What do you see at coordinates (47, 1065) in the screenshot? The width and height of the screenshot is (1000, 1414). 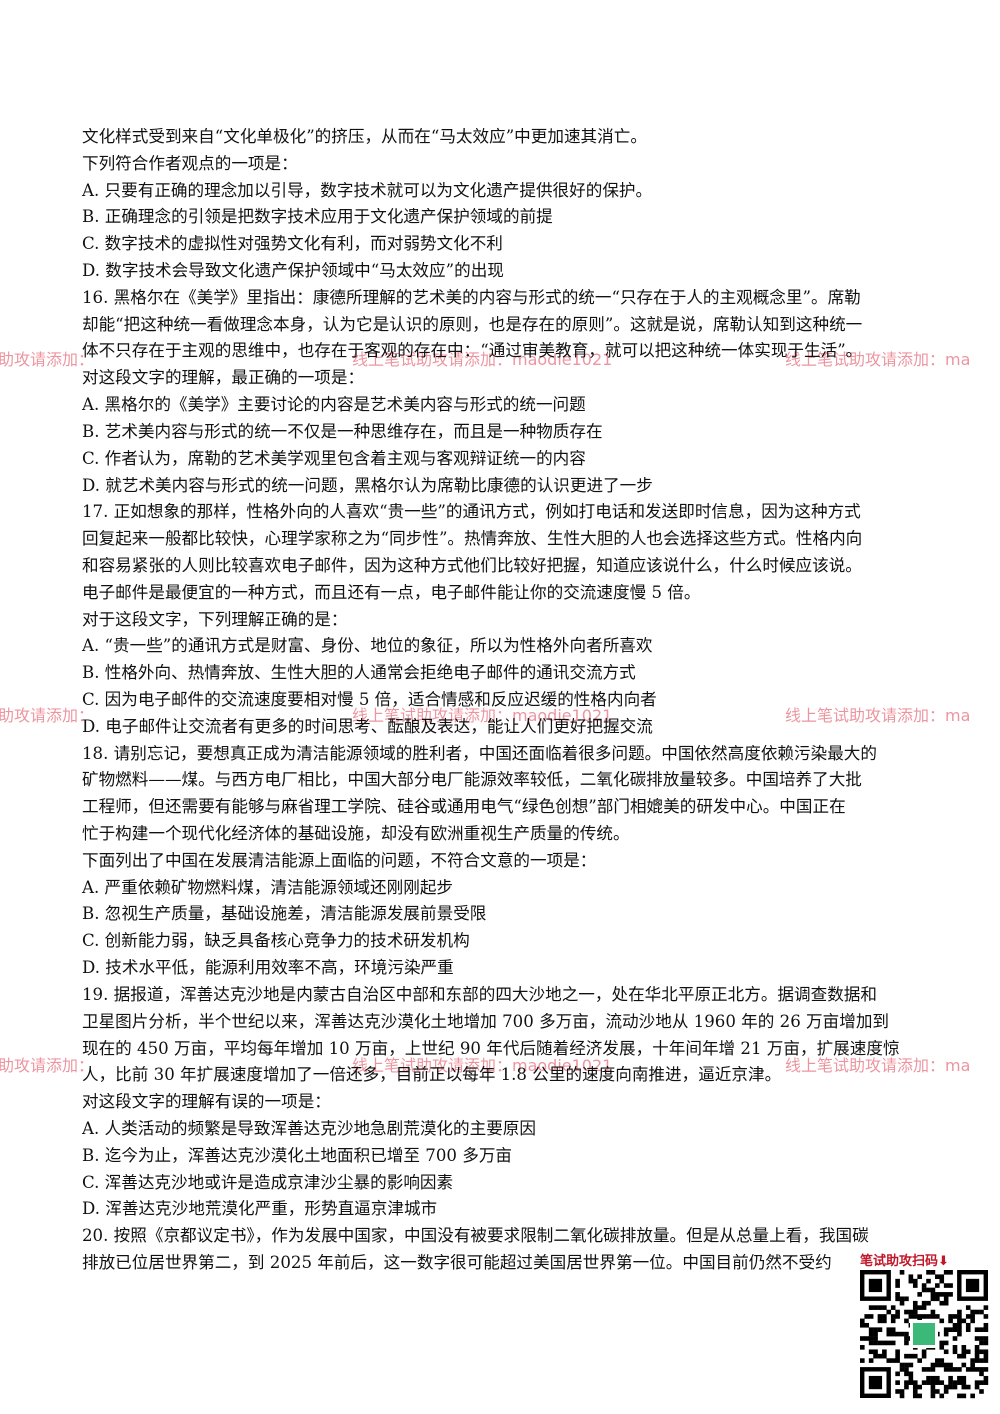 I see `watermark: 助攻请添加：` at bounding box center [47, 1065].